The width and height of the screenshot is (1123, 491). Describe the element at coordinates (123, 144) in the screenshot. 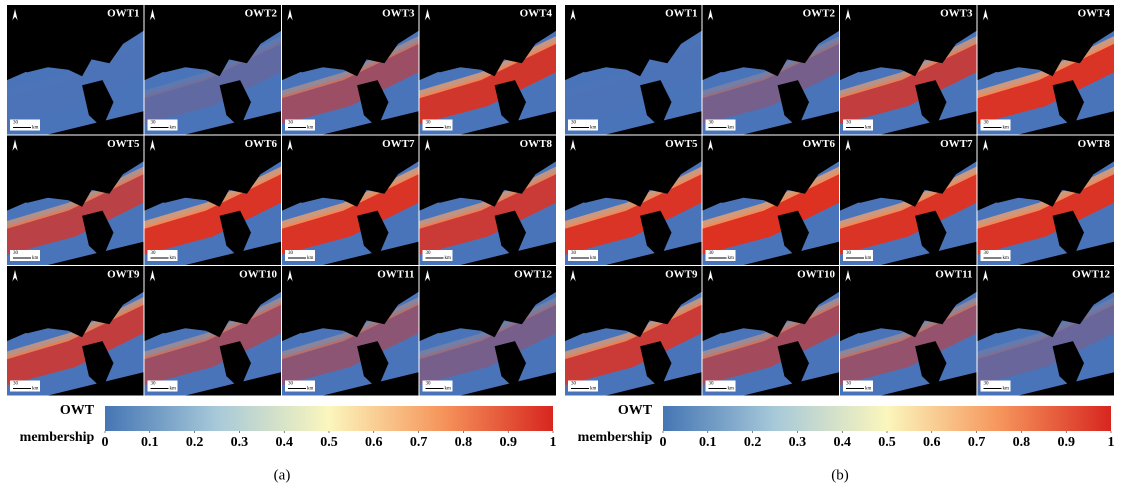

I see `map-label: OWT5` at that location.